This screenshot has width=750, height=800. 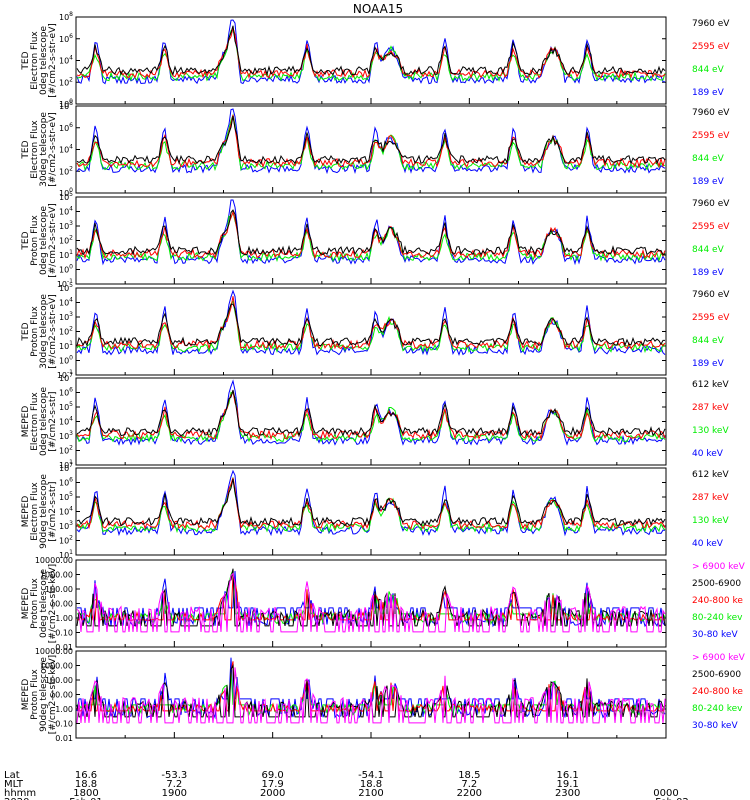 I want to click on panel-8-ytick-label-0: 0.01, so click(x=64, y=738).